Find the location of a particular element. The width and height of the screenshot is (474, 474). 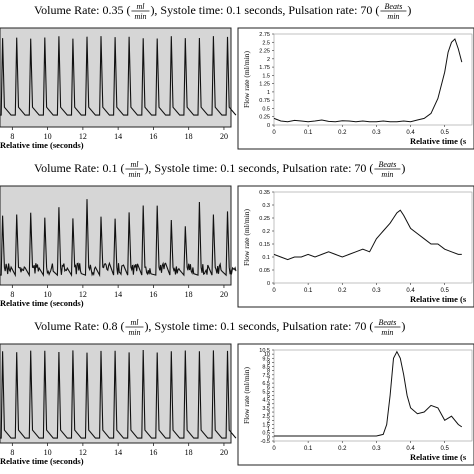

y-tick-label: 0.05 is located at coordinates (264, 271).